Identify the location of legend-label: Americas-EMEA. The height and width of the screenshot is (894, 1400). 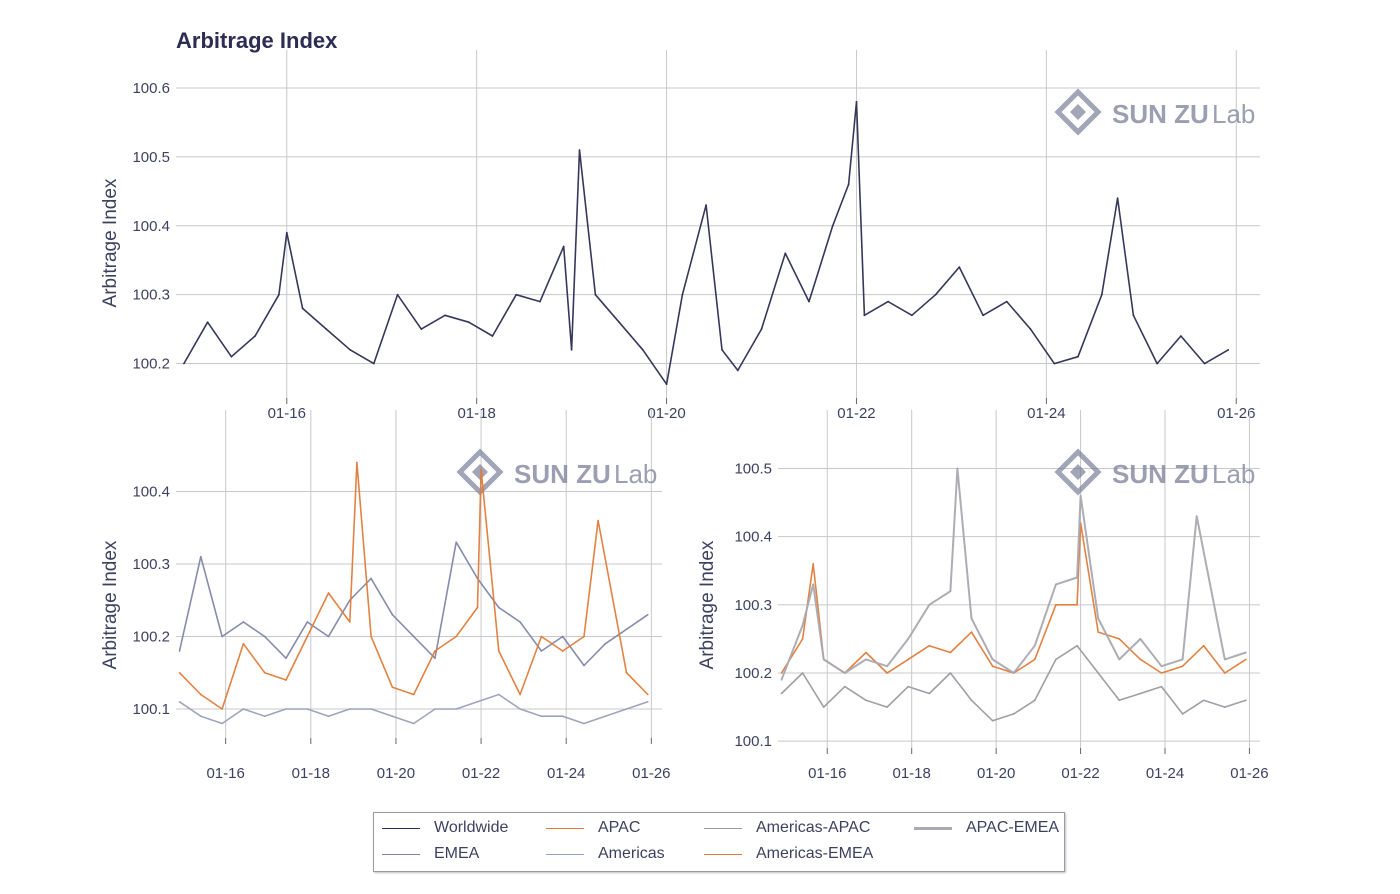
(815, 853).